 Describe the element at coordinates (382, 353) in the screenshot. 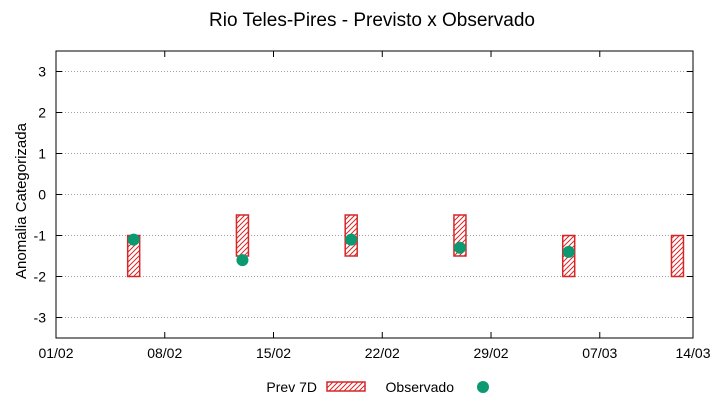

I see `x-tick-label: 22/02` at that location.